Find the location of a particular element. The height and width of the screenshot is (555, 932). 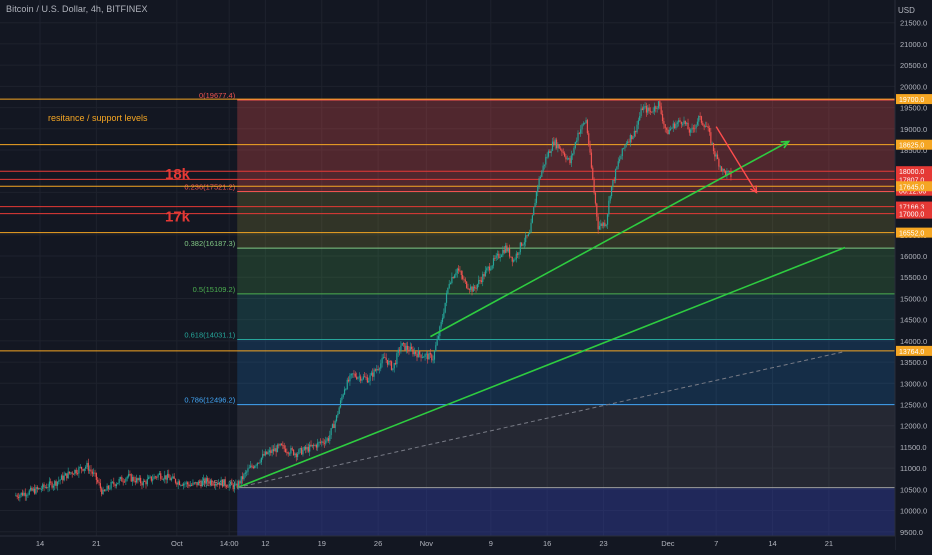

down-arrow-shaft is located at coordinates (736, 159).